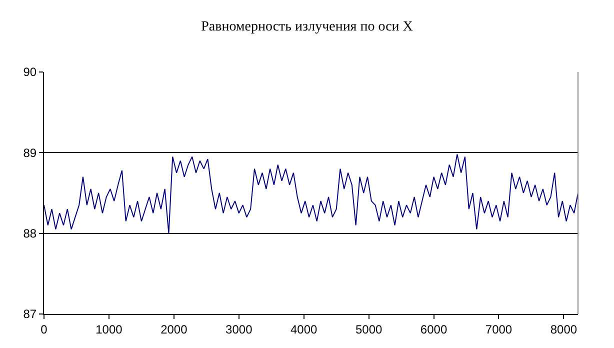 The image size is (614, 348). What do you see at coordinates (30, 233) in the screenshot?
I see `y-tick-label: 88` at bounding box center [30, 233].